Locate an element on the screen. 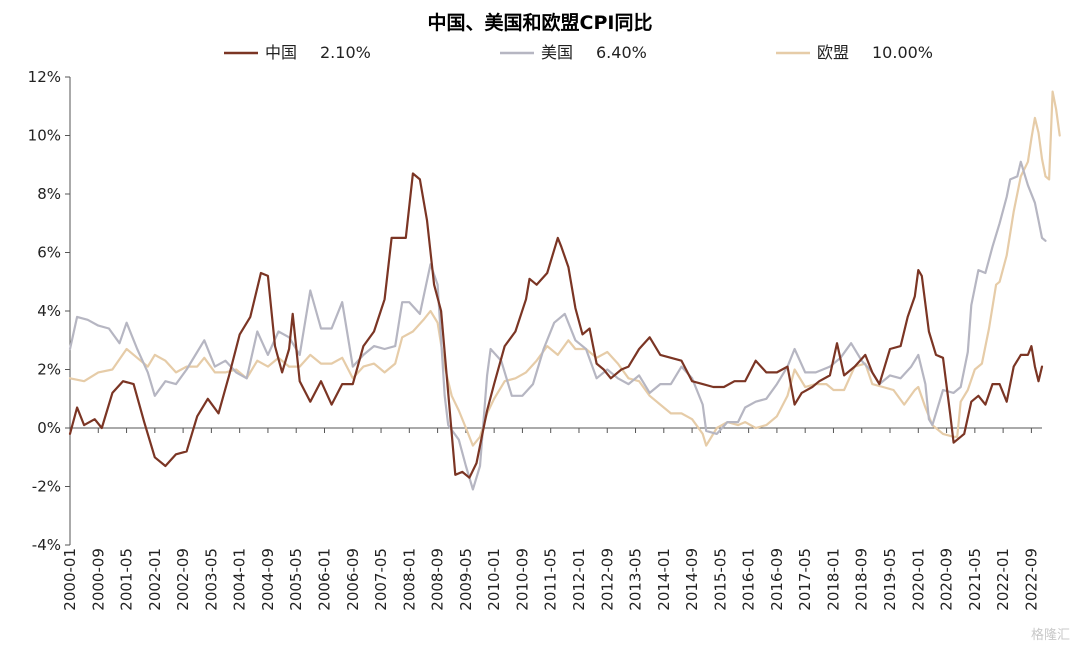 This screenshot has height=649, width=1080. watermark: 格隆汇 is located at coordinates (1050, 635).